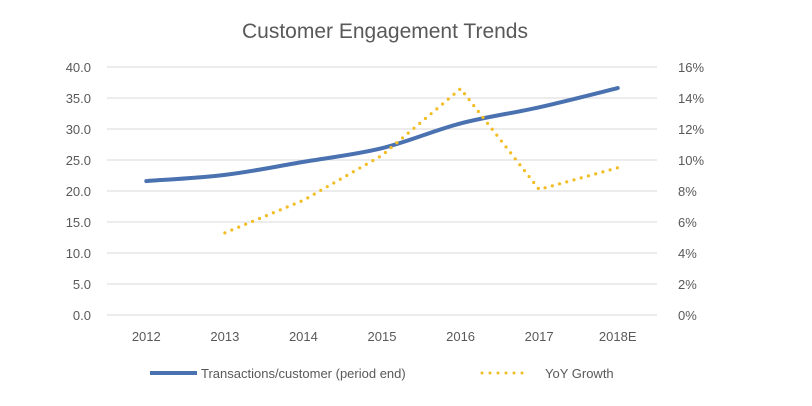 Image resolution: width=812 pixels, height=406 pixels. I want to click on series-line-transactions-customer-period-end, so click(382, 135).